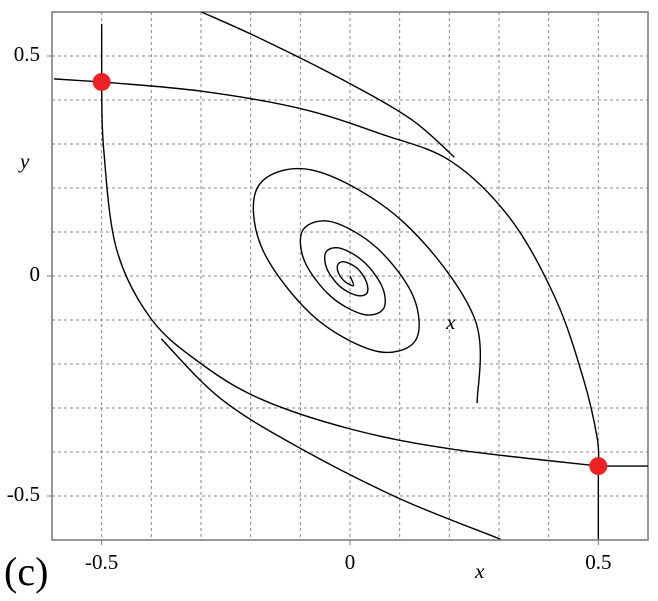 This screenshot has height=601, width=658. Describe the element at coordinates (598, 562) in the screenshot. I see `x-tick-label: 0.5` at that location.